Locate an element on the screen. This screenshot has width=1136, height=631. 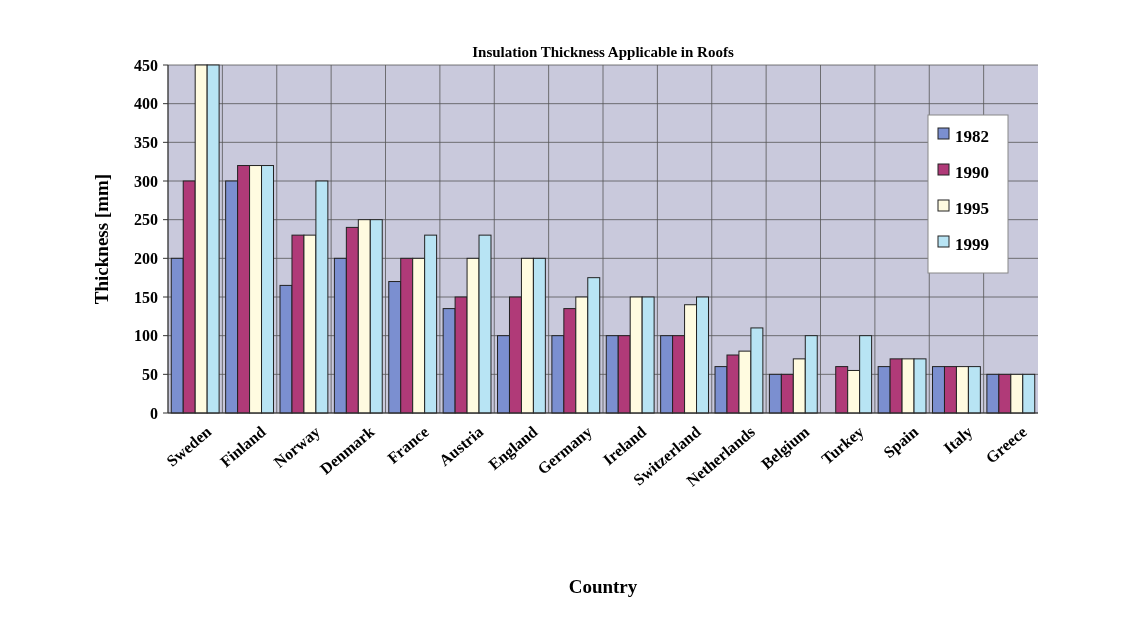
y-tick-label: 450 is located at coordinates (146, 65).